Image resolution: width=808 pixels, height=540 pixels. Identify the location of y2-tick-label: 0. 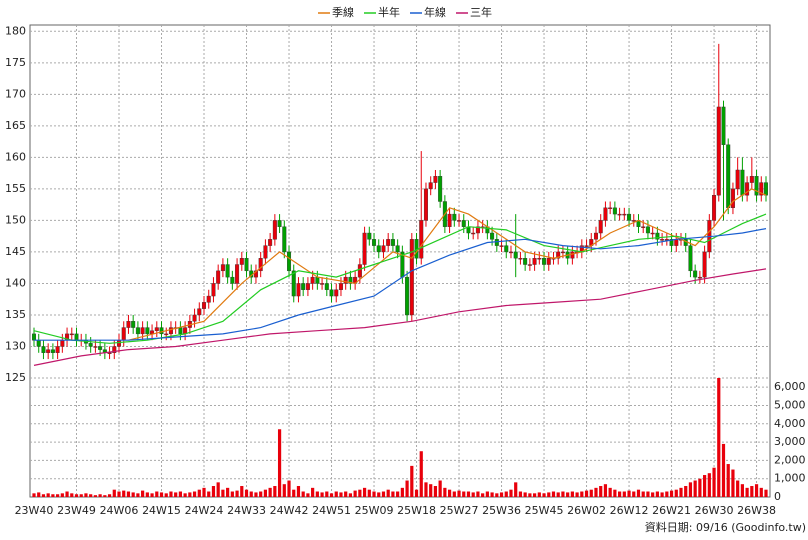
(777, 496).